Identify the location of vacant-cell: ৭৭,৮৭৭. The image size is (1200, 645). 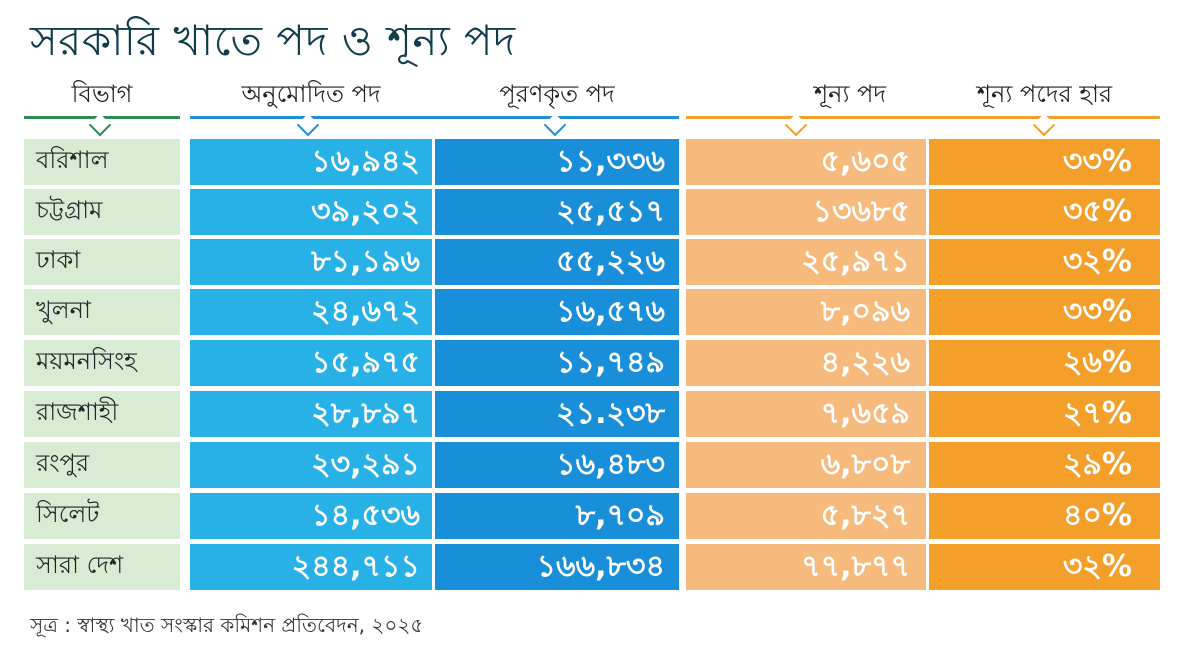
(806, 567).